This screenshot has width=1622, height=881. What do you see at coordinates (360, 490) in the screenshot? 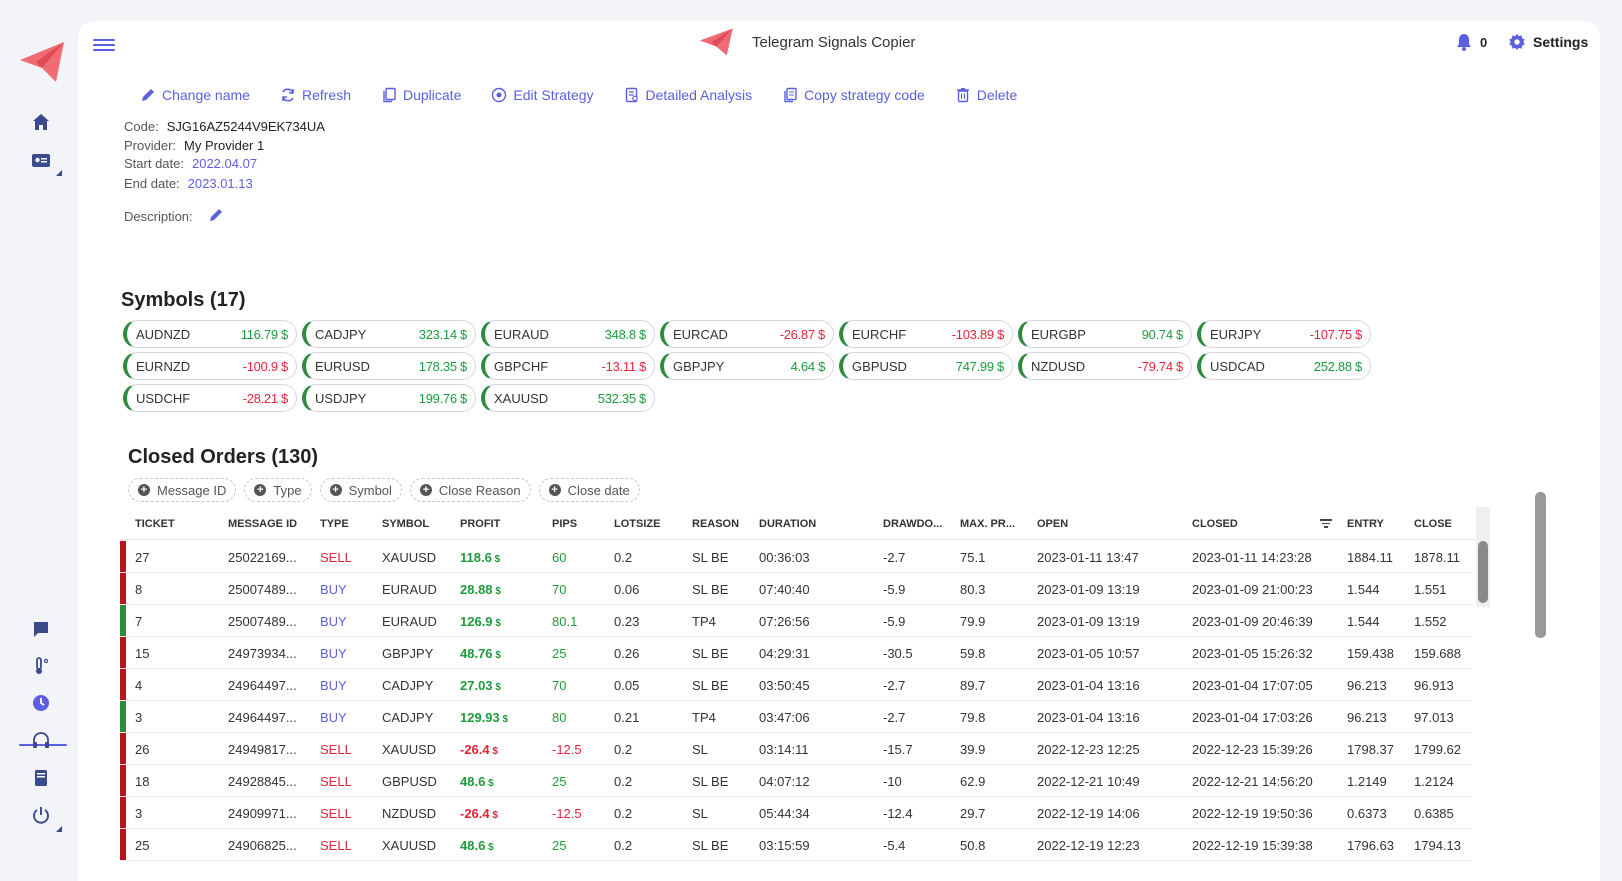
I see `filter-chip: + Symbol` at bounding box center [360, 490].